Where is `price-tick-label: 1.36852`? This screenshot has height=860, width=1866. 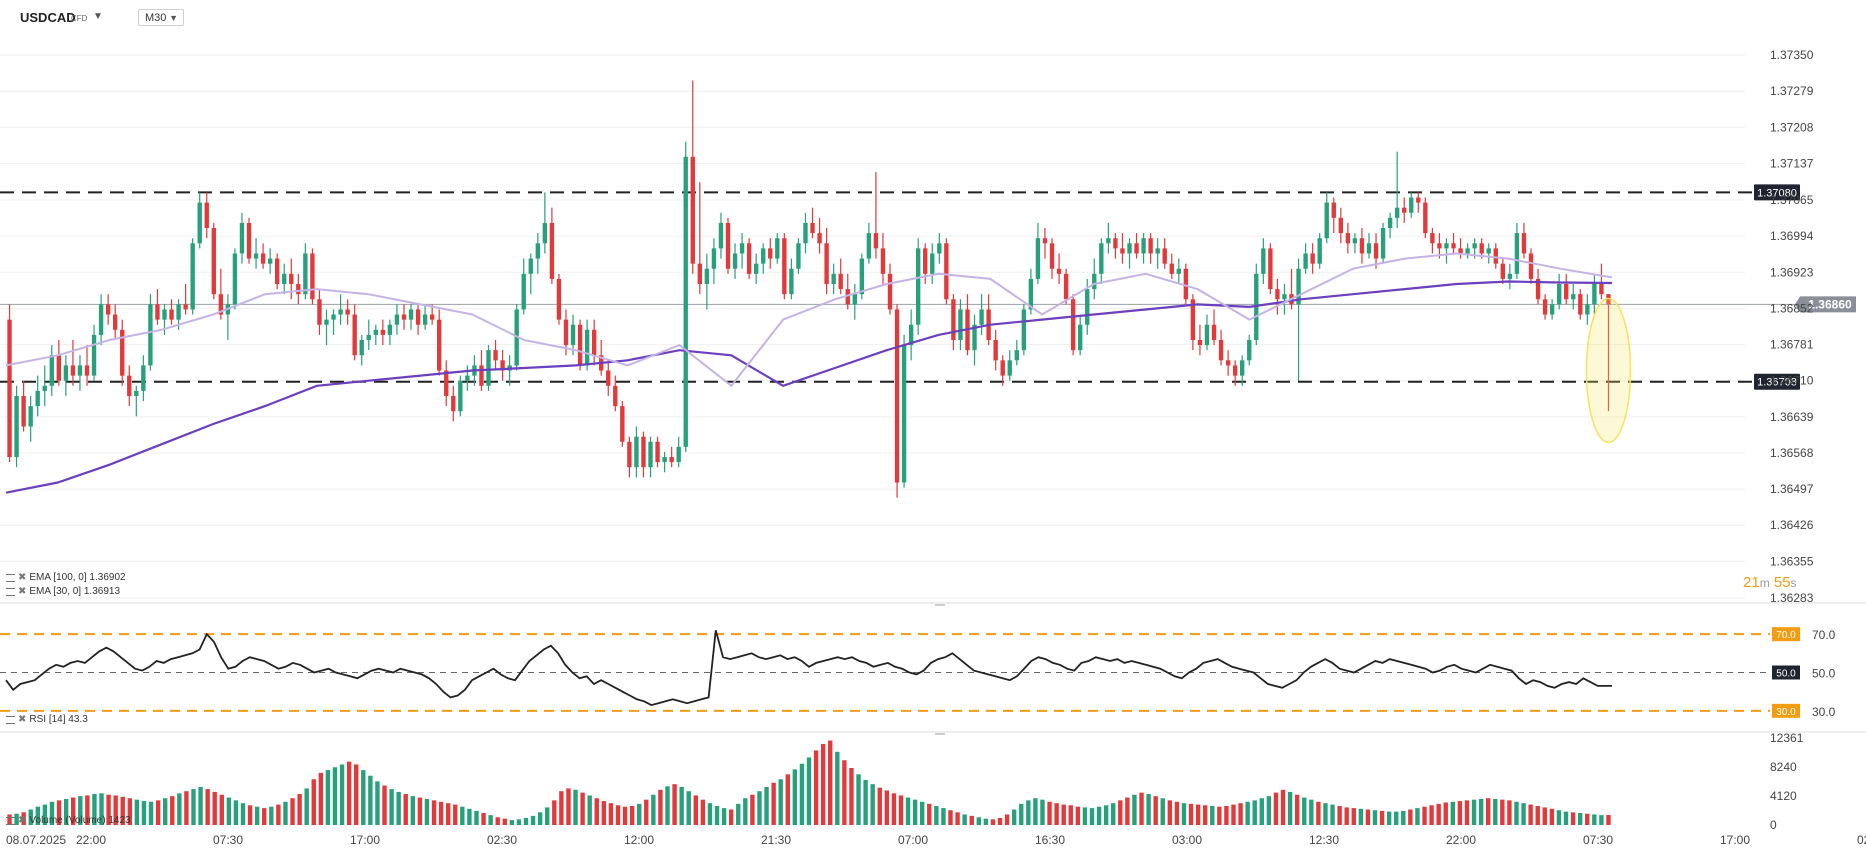 price-tick-label: 1.36852 is located at coordinates (1792, 308).